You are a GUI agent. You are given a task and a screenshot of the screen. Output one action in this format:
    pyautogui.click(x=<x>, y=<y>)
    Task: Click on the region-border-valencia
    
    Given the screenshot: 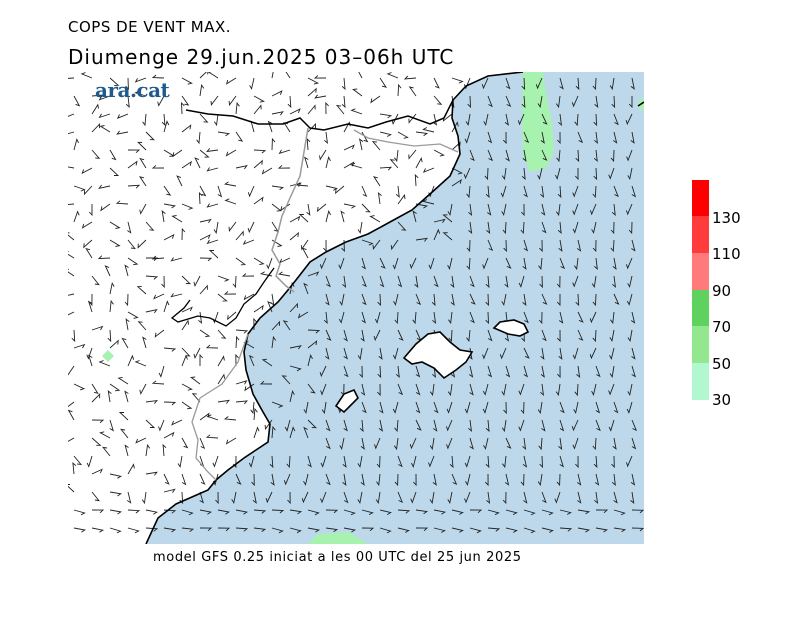 What is the action you would take?
    pyautogui.click(x=222, y=297)
    